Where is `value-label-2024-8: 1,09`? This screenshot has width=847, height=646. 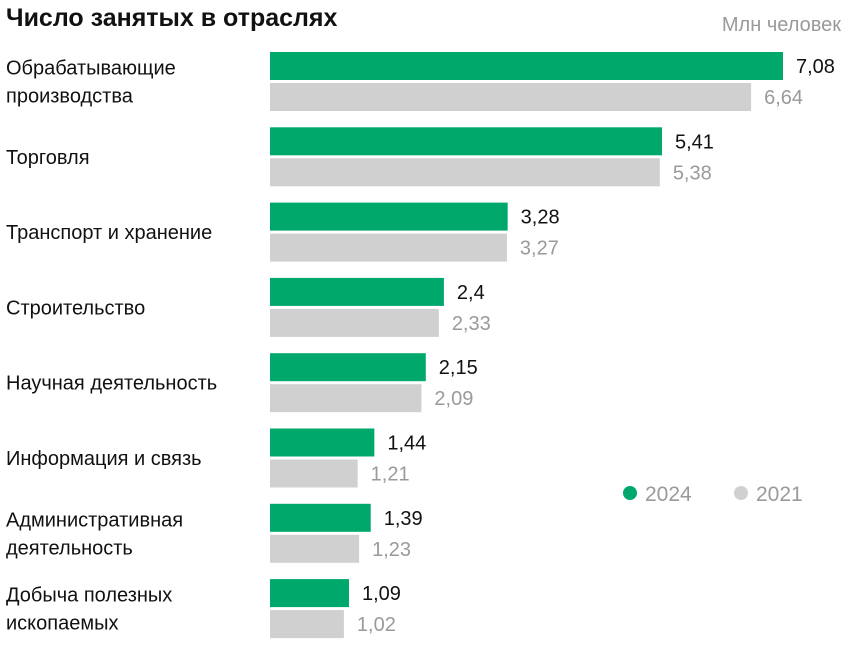 value-label-2024-8: 1,09 is located at coordinates (381, 594).